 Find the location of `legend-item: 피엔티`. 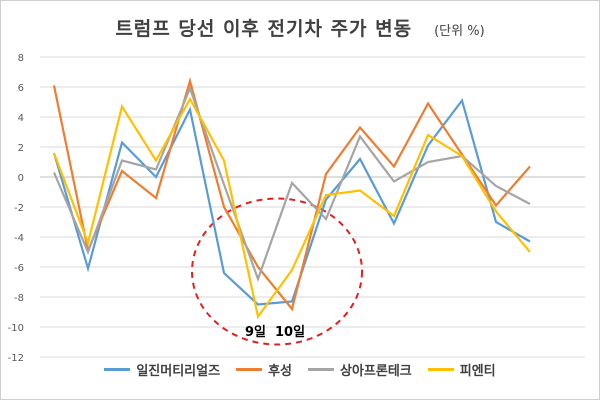

legend-item: 피엔티 is located at coordinates (461, 369).